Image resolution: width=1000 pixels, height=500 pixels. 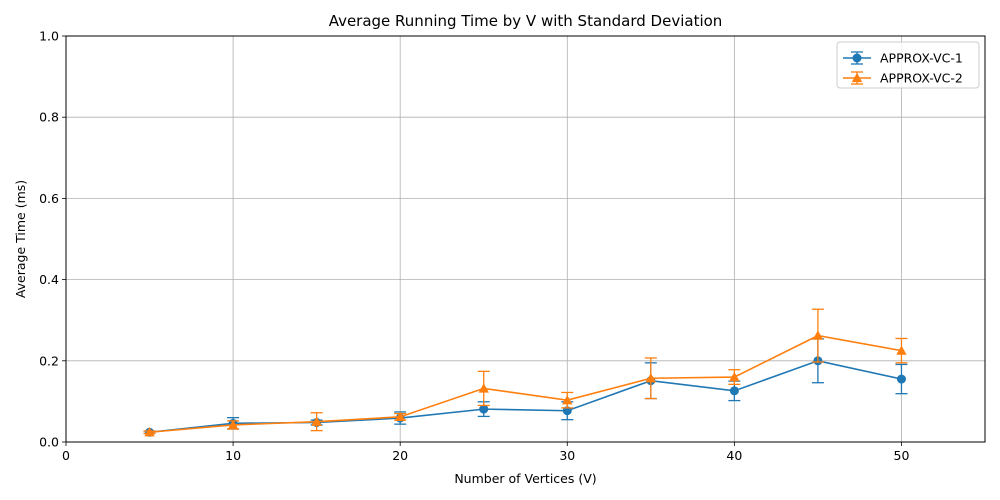 What do you see at coordinates (902, 455) in the screenshot?
I see `x-tick-label: 50` at bounding box center [902, 455].